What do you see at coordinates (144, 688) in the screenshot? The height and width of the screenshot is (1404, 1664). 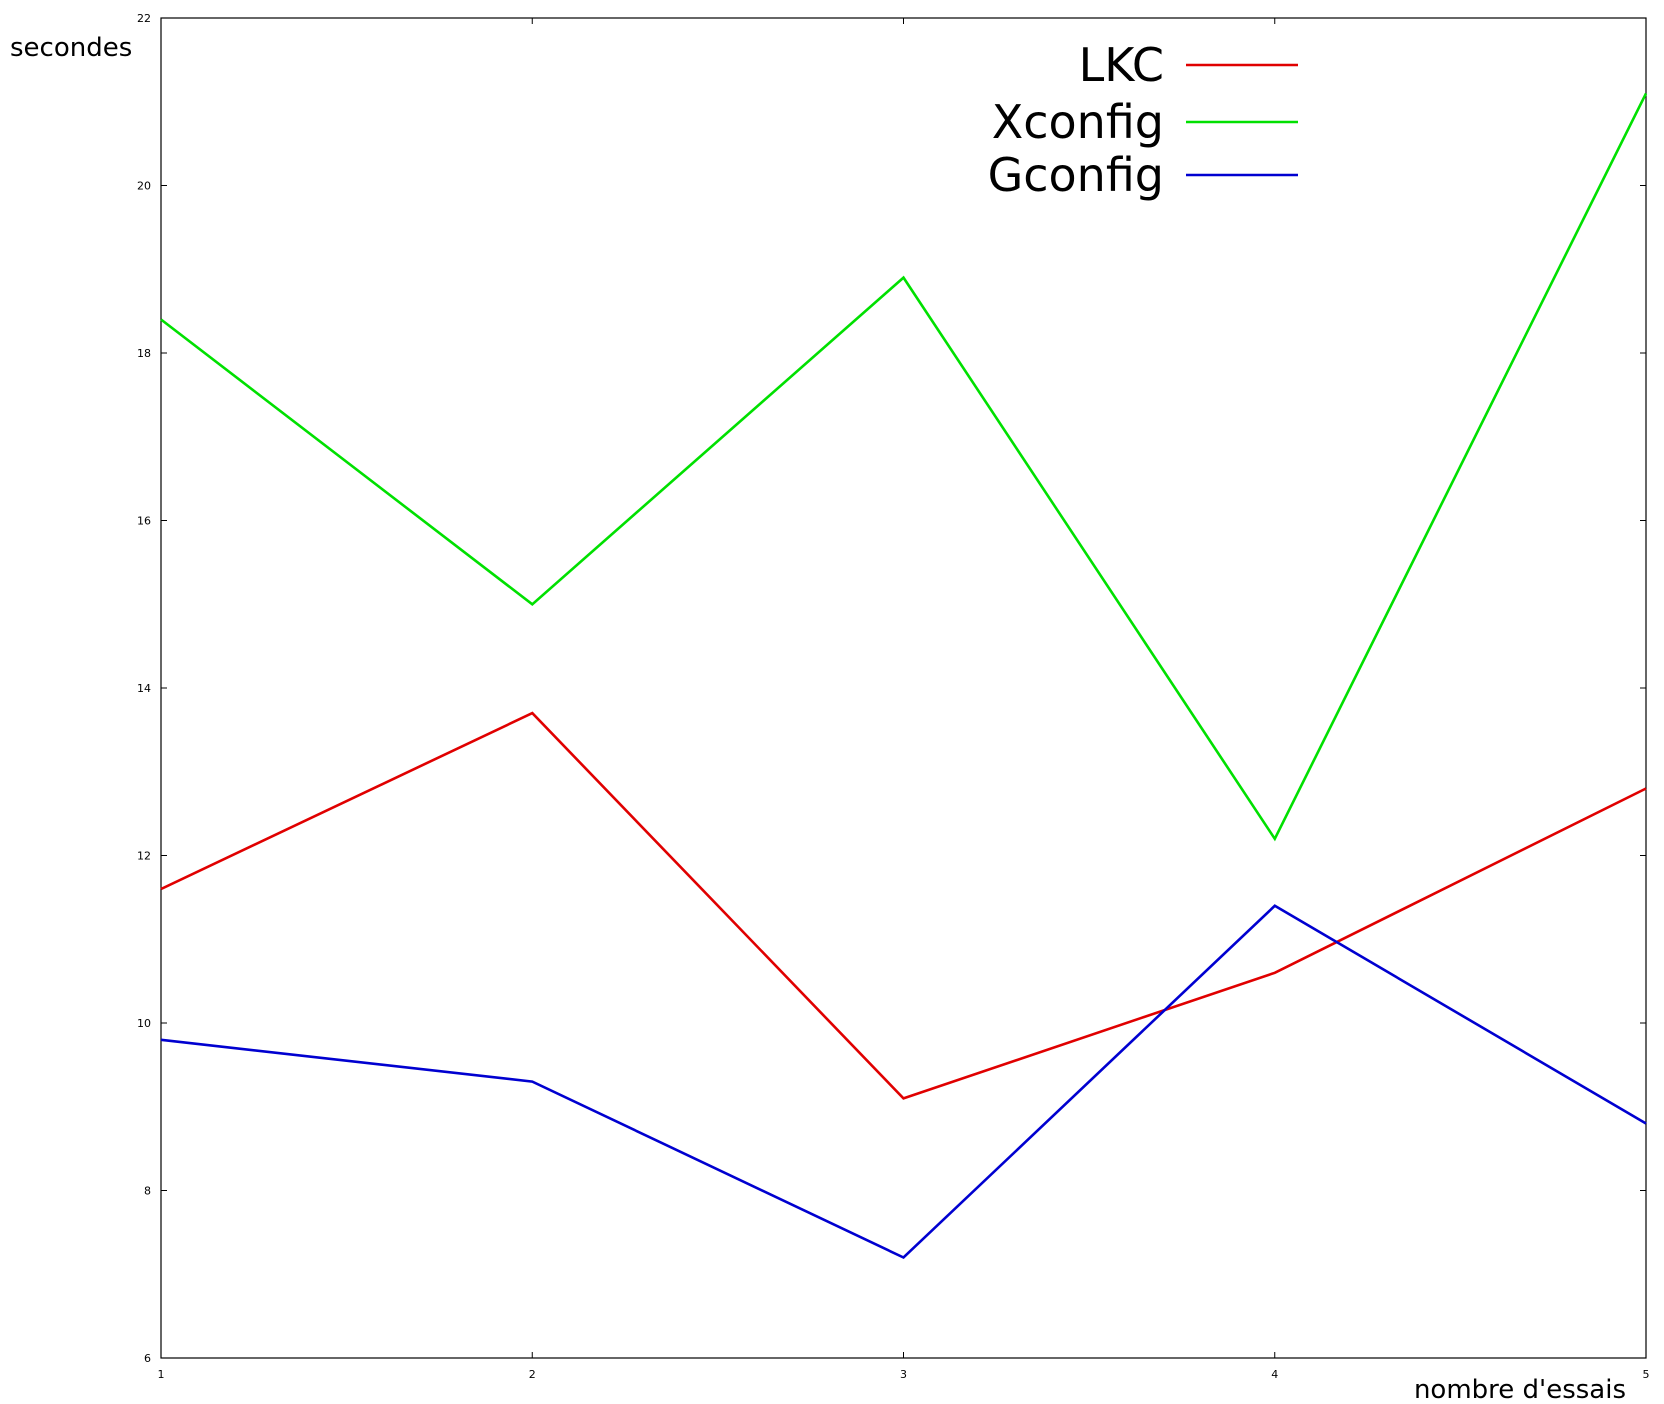 I see `y-tick-label: 14` at bounding box center [144, 688].